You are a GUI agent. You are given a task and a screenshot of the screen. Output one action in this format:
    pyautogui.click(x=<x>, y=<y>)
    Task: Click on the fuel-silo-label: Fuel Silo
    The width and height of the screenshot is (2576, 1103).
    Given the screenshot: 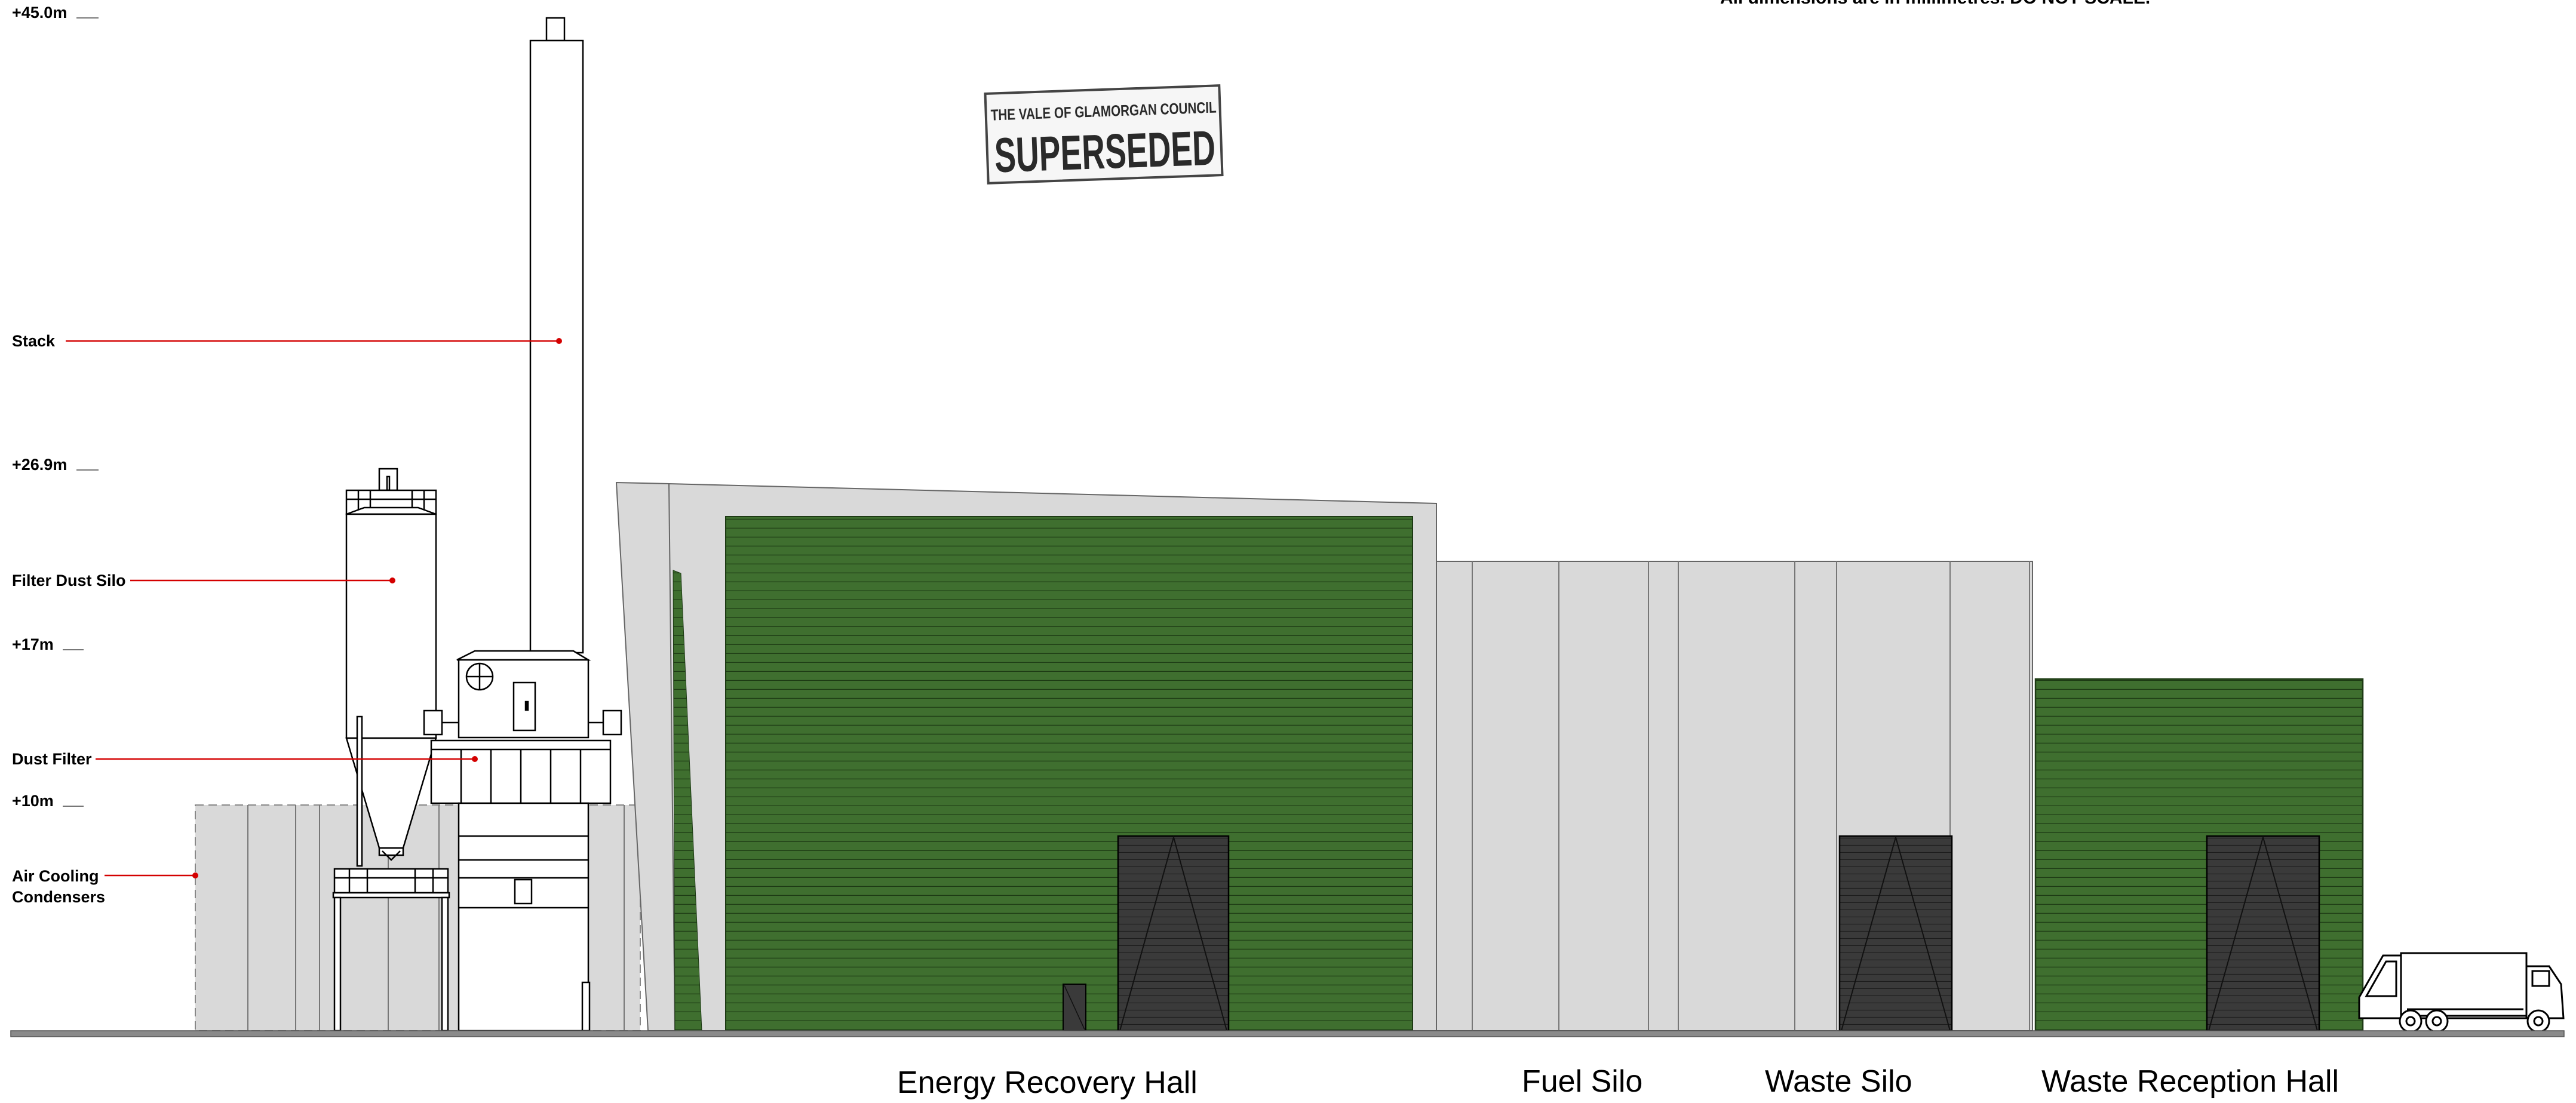 What is the action you would take?
    pyautogui.click(x=1582, y=1082)
    